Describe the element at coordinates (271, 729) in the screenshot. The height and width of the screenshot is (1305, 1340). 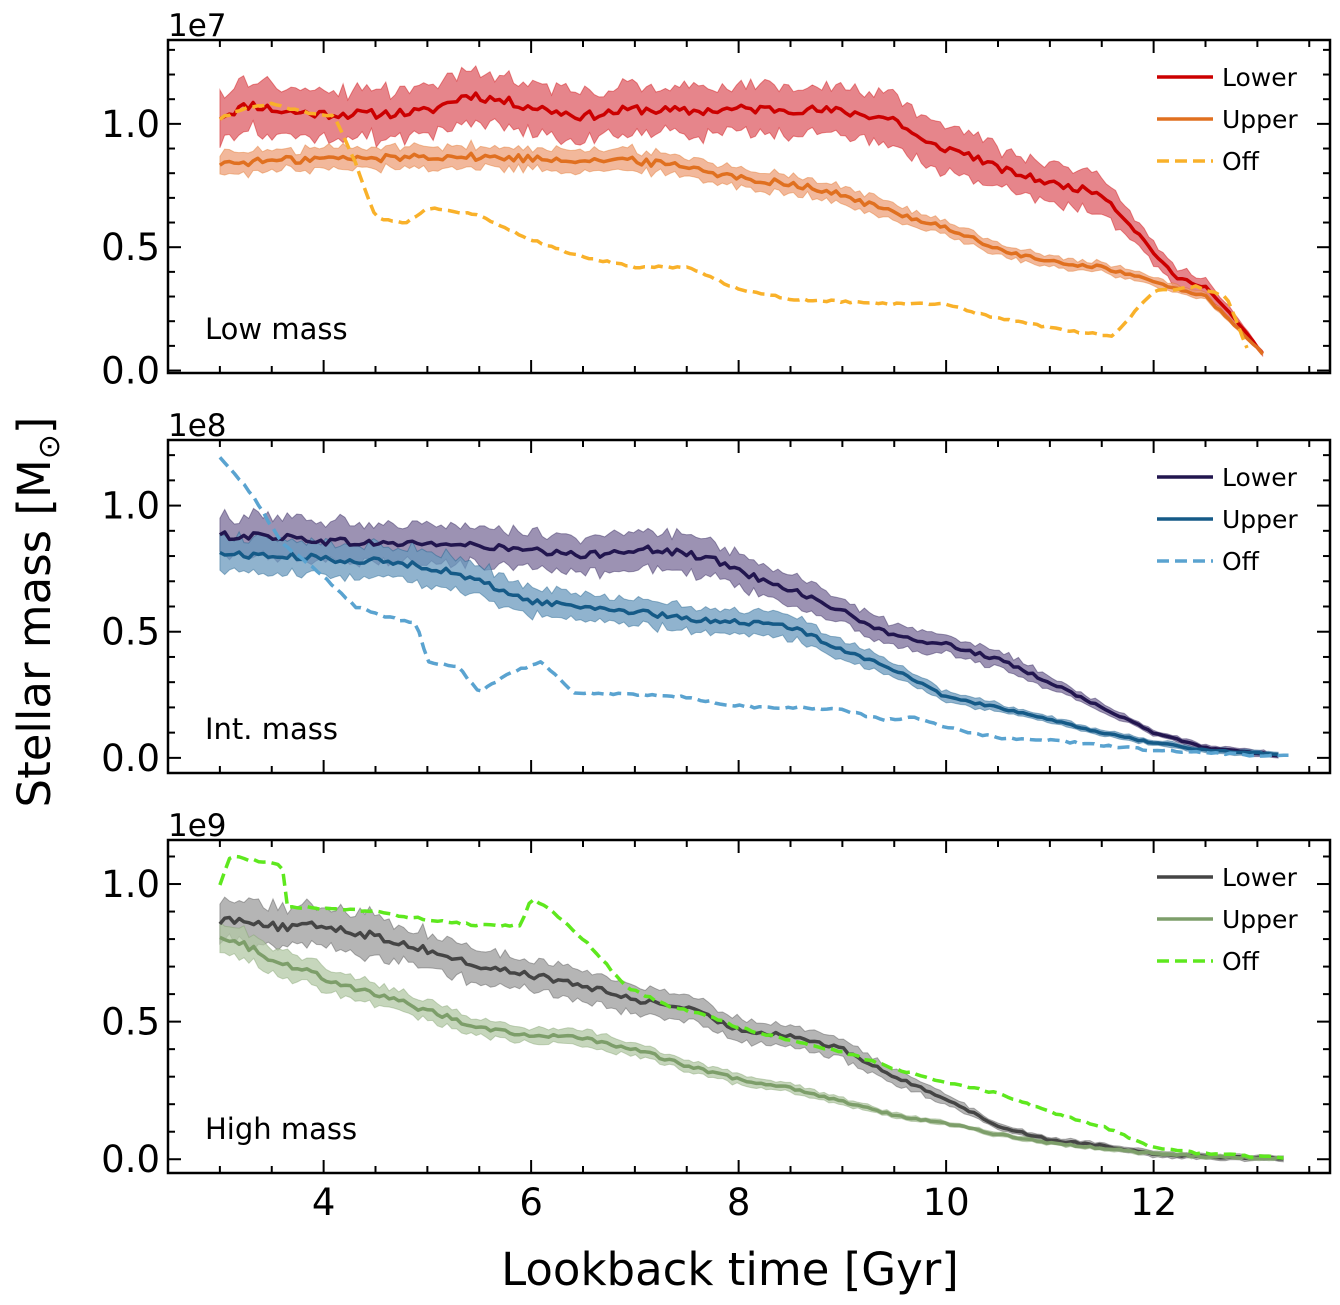
I see `panel-label: Int. mass` at that location.